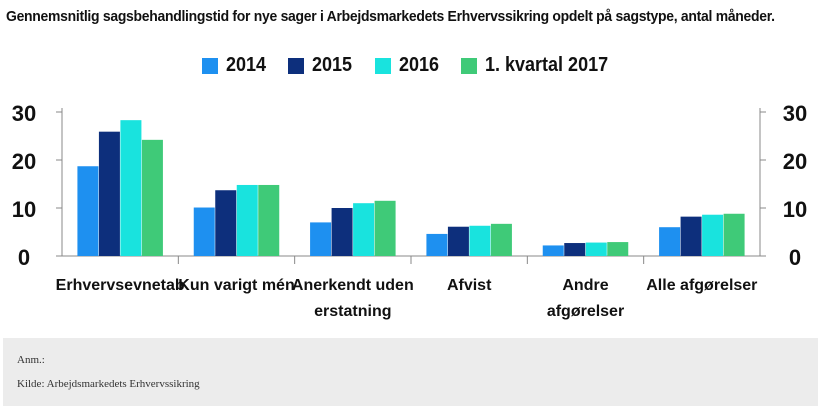  I want to click on legend-label-2016: 2016, so click(418, 65).